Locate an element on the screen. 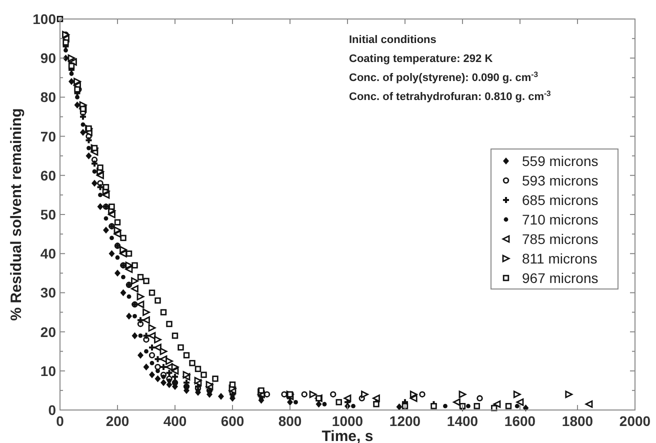 This screenshot has width=656, height=443. y-tick-label: 100 is located at coordinates (44, 19).